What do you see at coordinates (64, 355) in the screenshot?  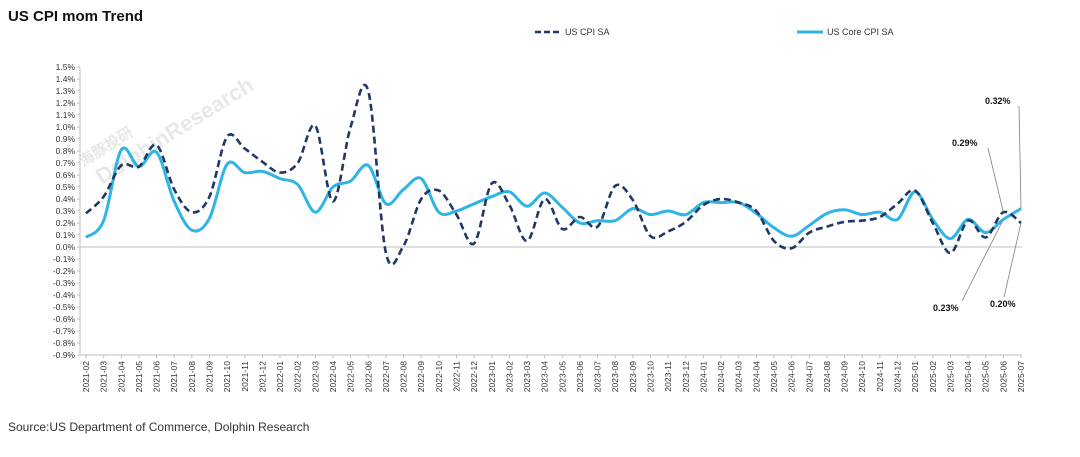 I see `y-tick-label: -0.9%` at bounding box center [64, 355].